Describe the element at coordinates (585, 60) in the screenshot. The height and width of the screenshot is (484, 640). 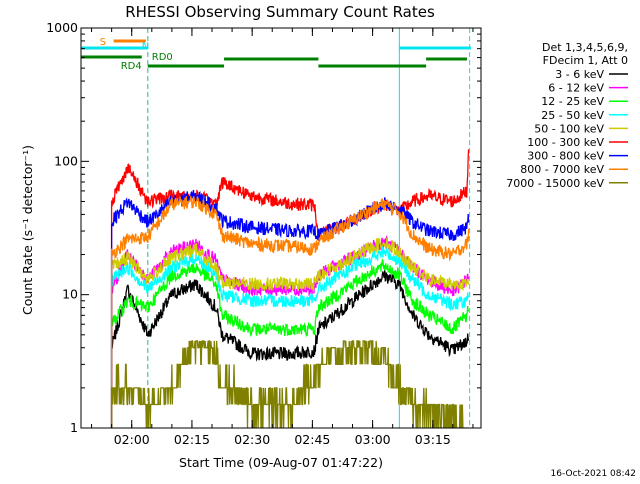
I see `legend-header-line-2: FDecim 1, Att 0` at that location.